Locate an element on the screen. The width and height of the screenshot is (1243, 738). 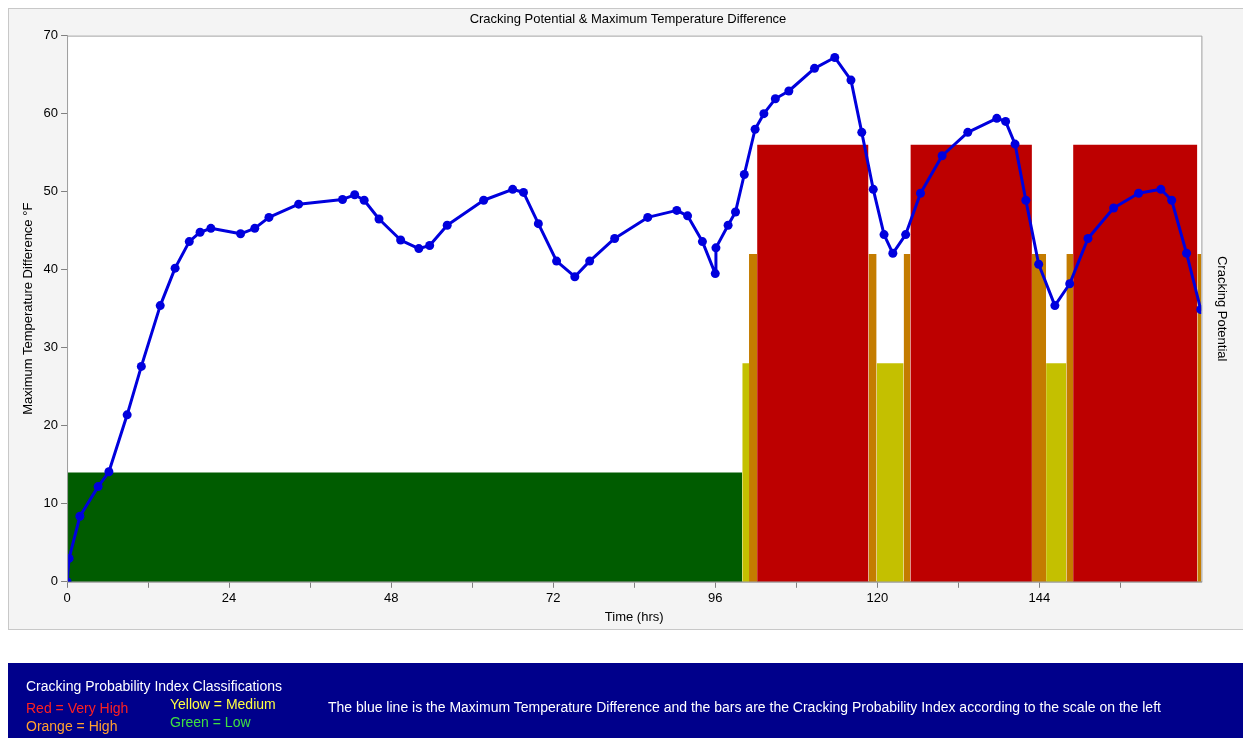
x-tick-label: 72 is located at coordinates (553, 598).